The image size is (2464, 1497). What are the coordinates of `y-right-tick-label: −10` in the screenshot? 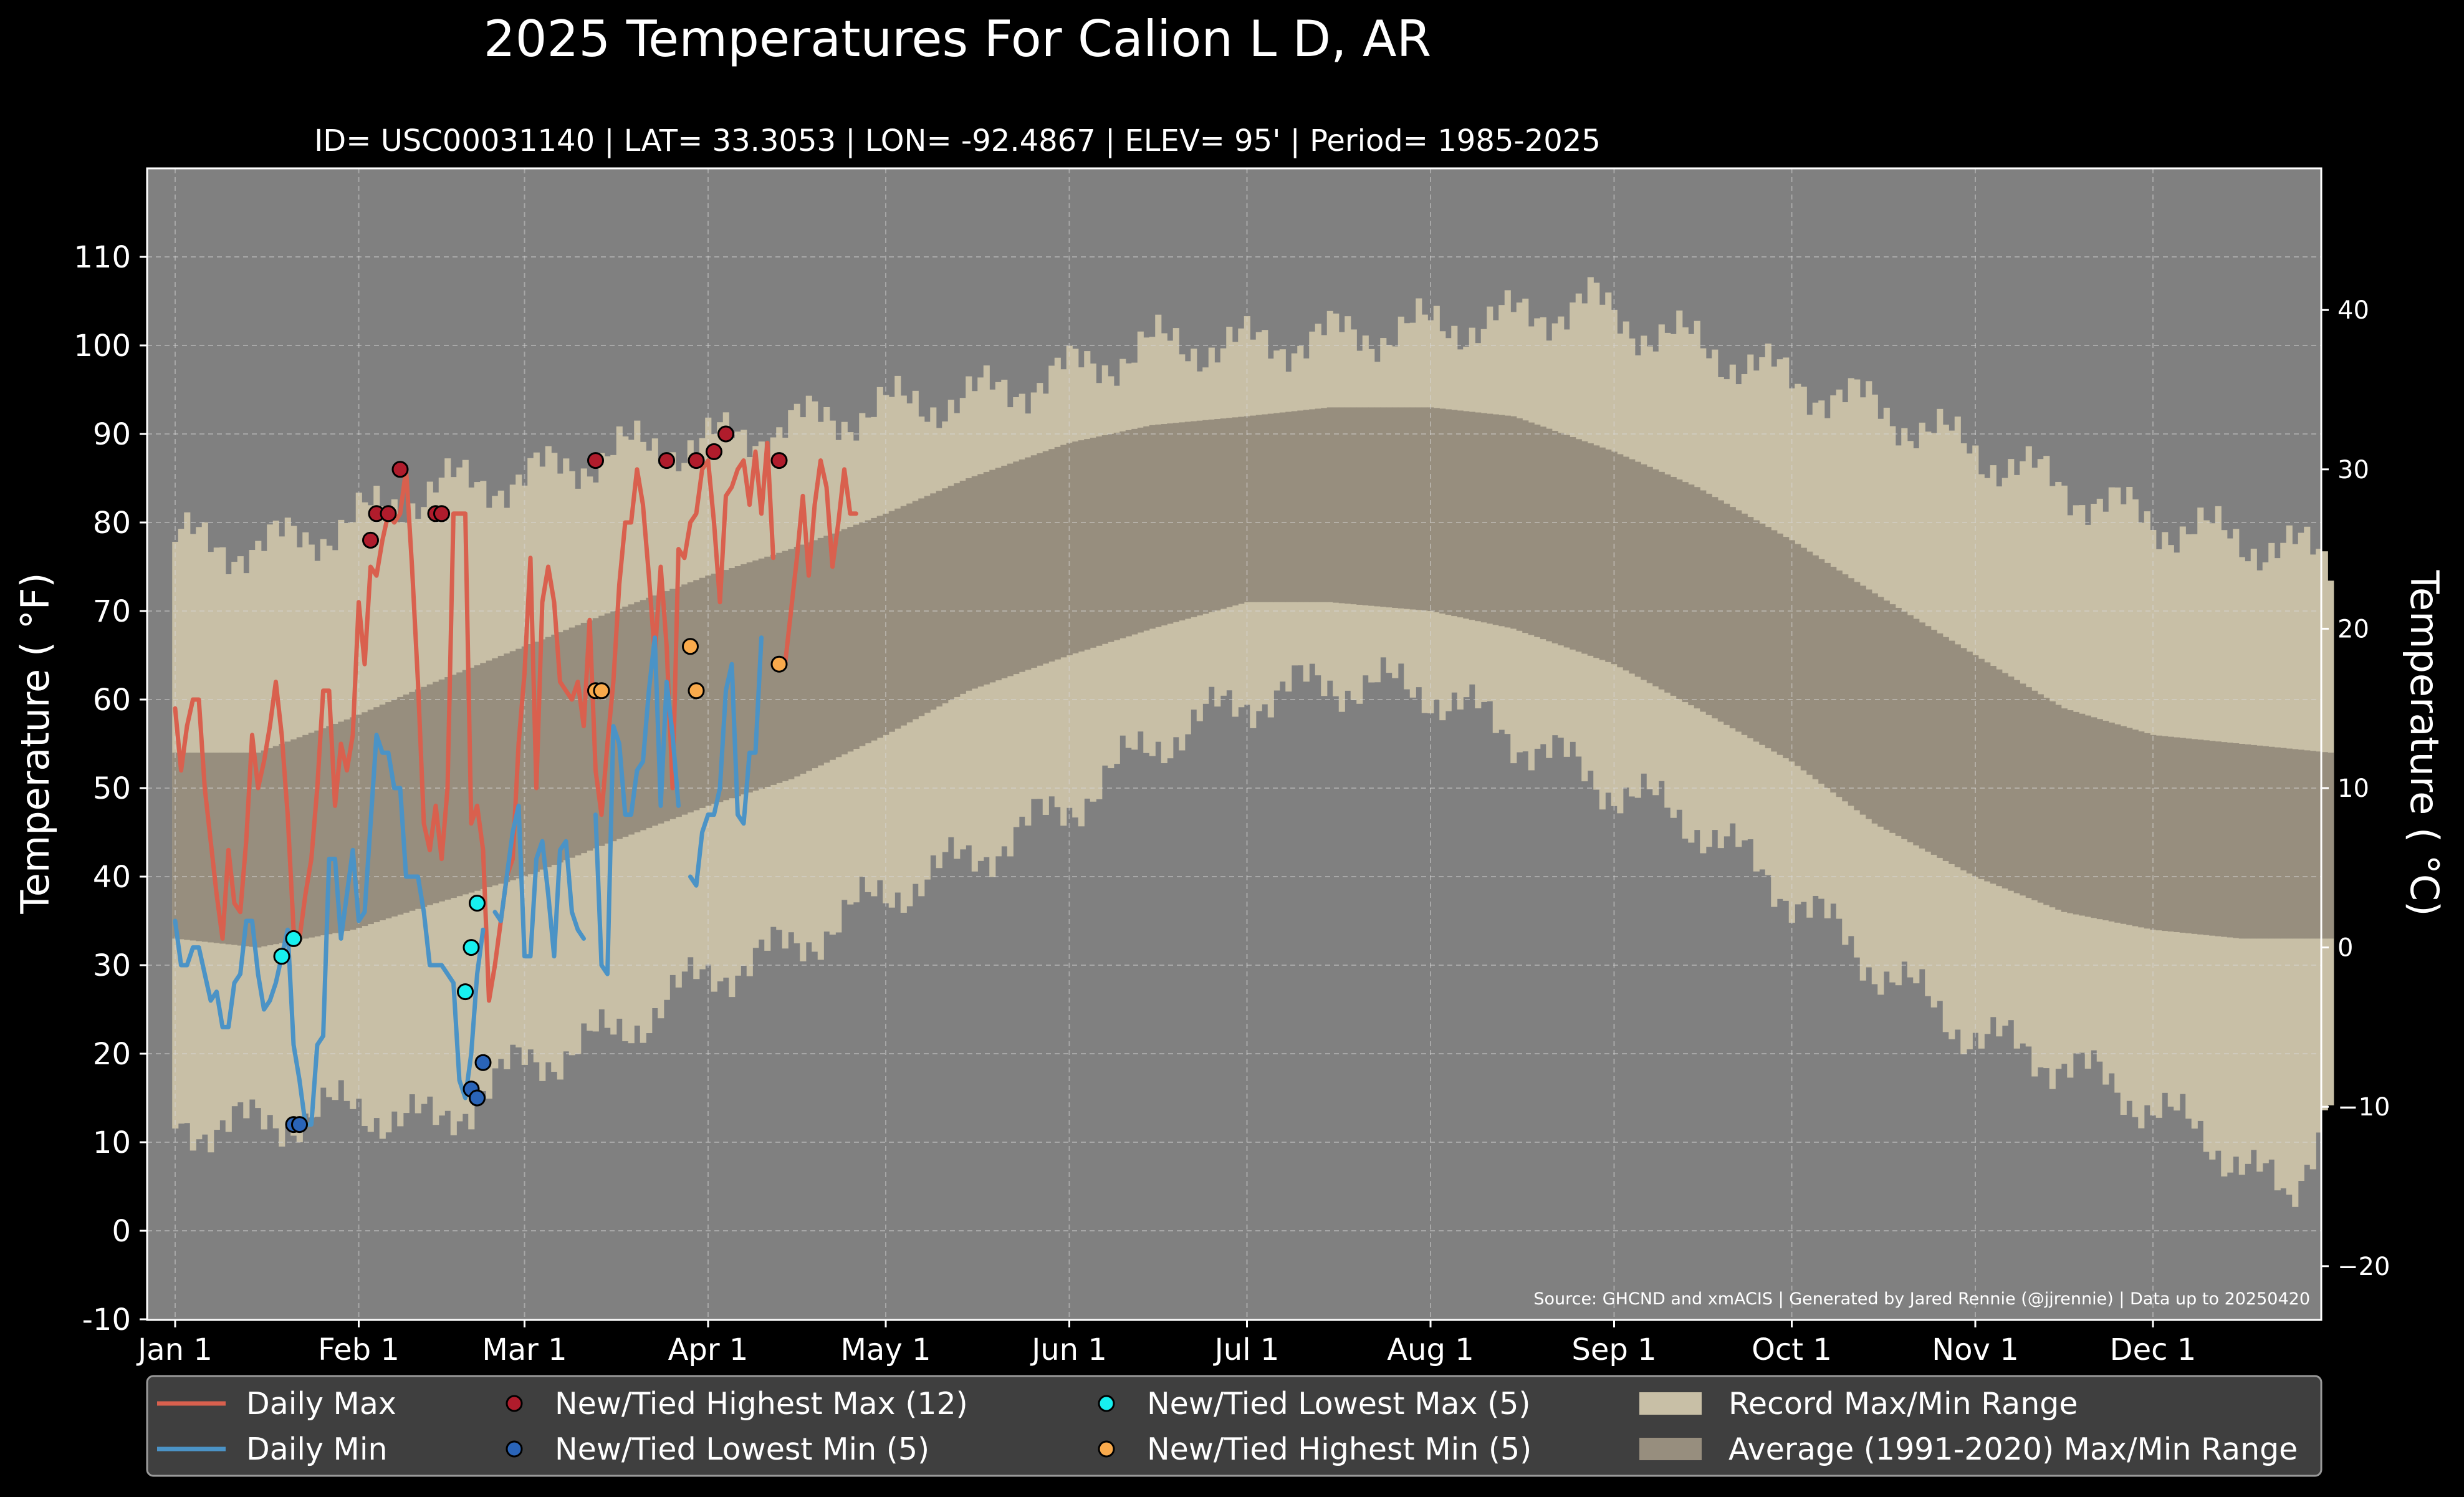 It's located at (2363, 1107).